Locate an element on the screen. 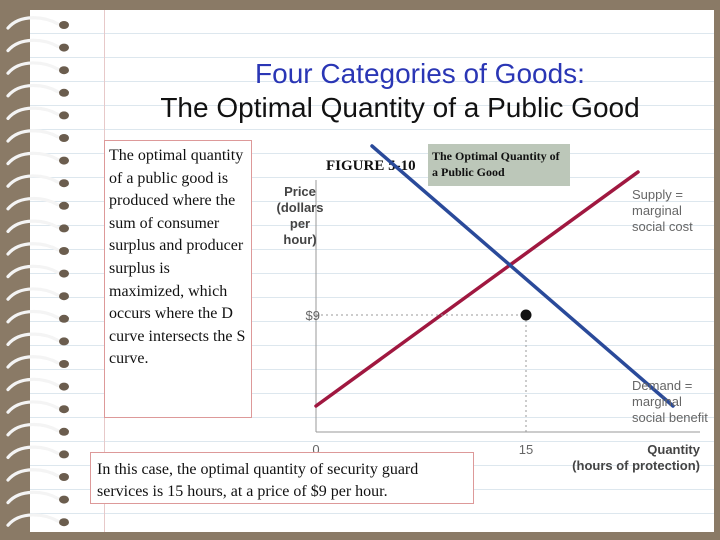 Image resolution: width=720 pixels, height=540 pixels. x-tick-label: 0 is located at coordinates (315, 449).